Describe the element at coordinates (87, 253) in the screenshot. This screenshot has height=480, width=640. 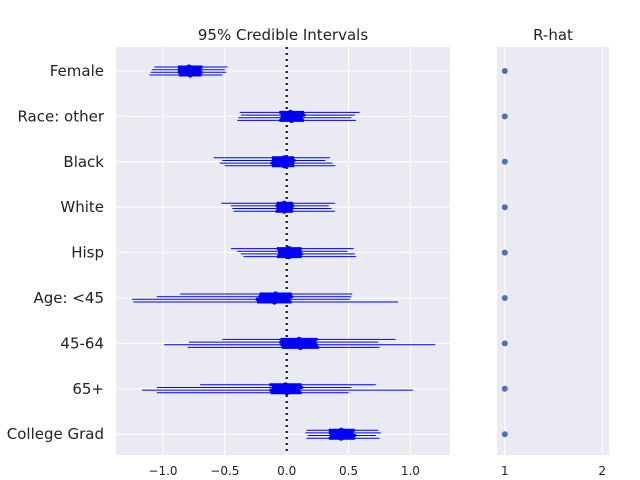
I see `row-label: Hisp` at that location.